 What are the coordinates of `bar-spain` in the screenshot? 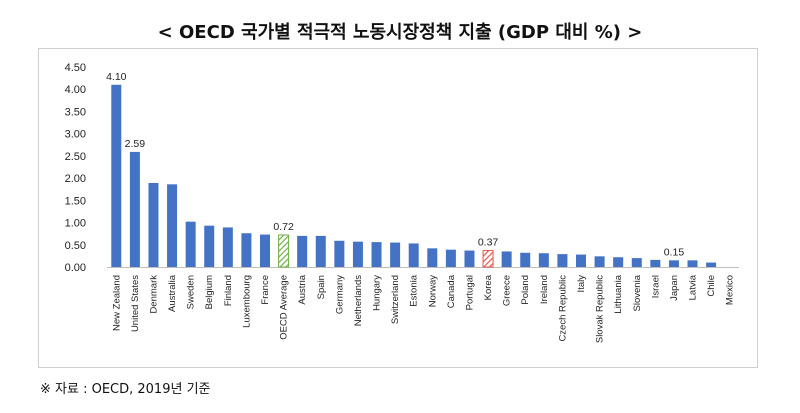 It's located at (320, 251).